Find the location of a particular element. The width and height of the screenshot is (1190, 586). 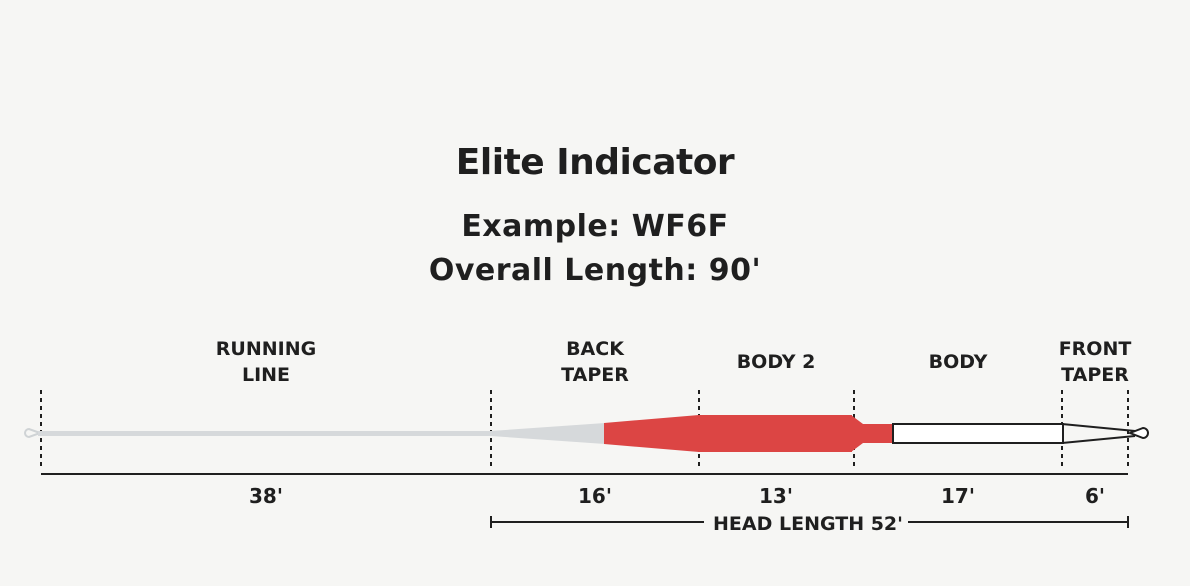

head-length-bracket is located at coordinates (809, 522).